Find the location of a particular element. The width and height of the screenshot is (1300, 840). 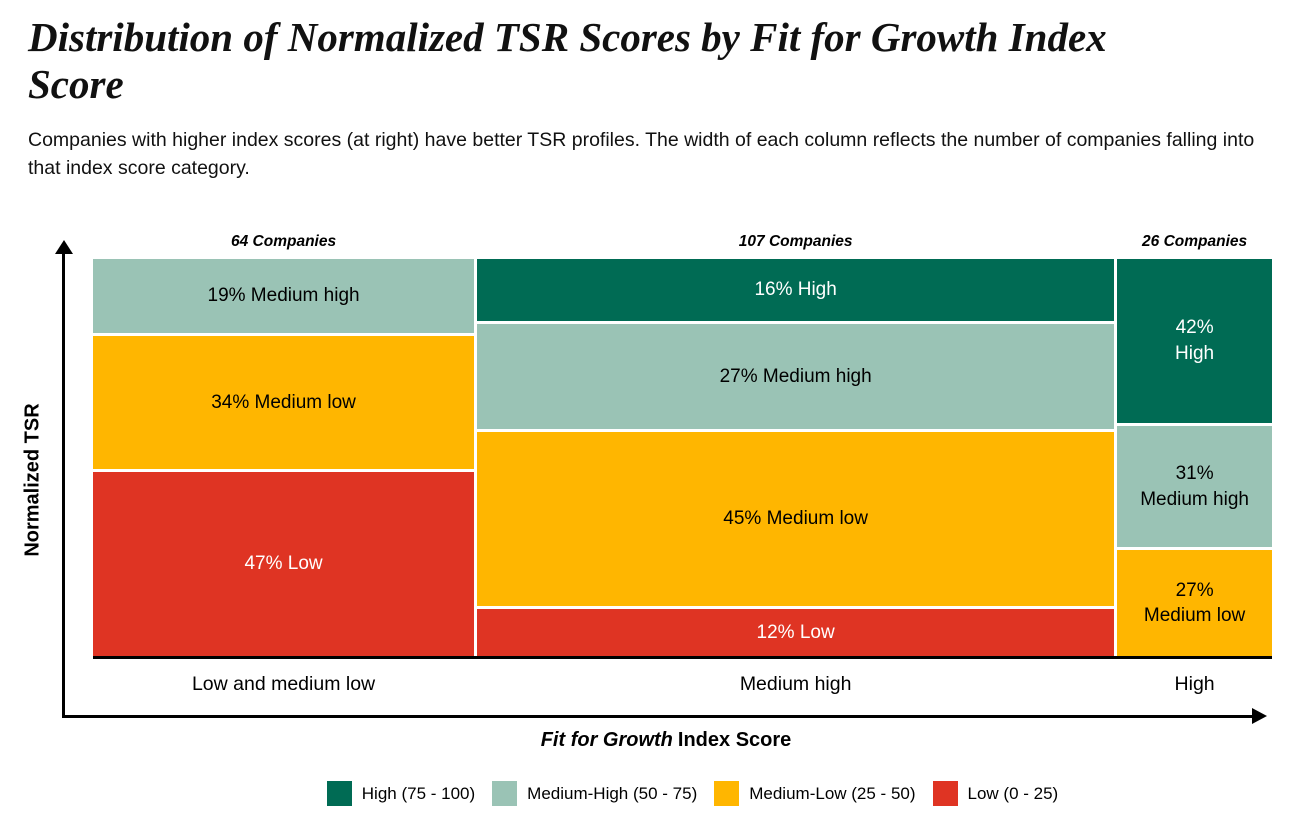

segment-label: 45% Medium low is located at coordinates (795, 519).